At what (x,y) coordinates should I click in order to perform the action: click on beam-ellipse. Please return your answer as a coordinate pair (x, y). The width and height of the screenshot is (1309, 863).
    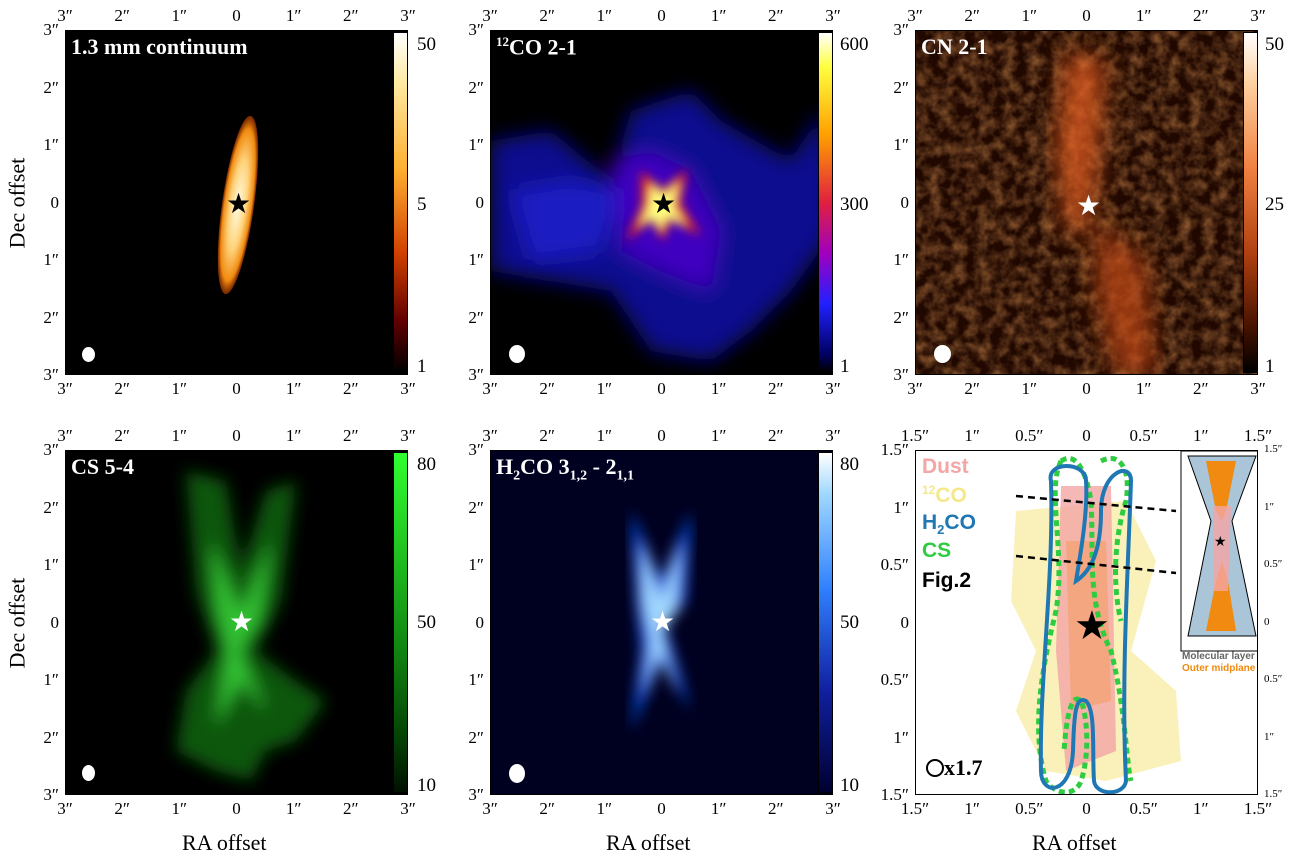
    Looking at the image, I should click on (517, 354).